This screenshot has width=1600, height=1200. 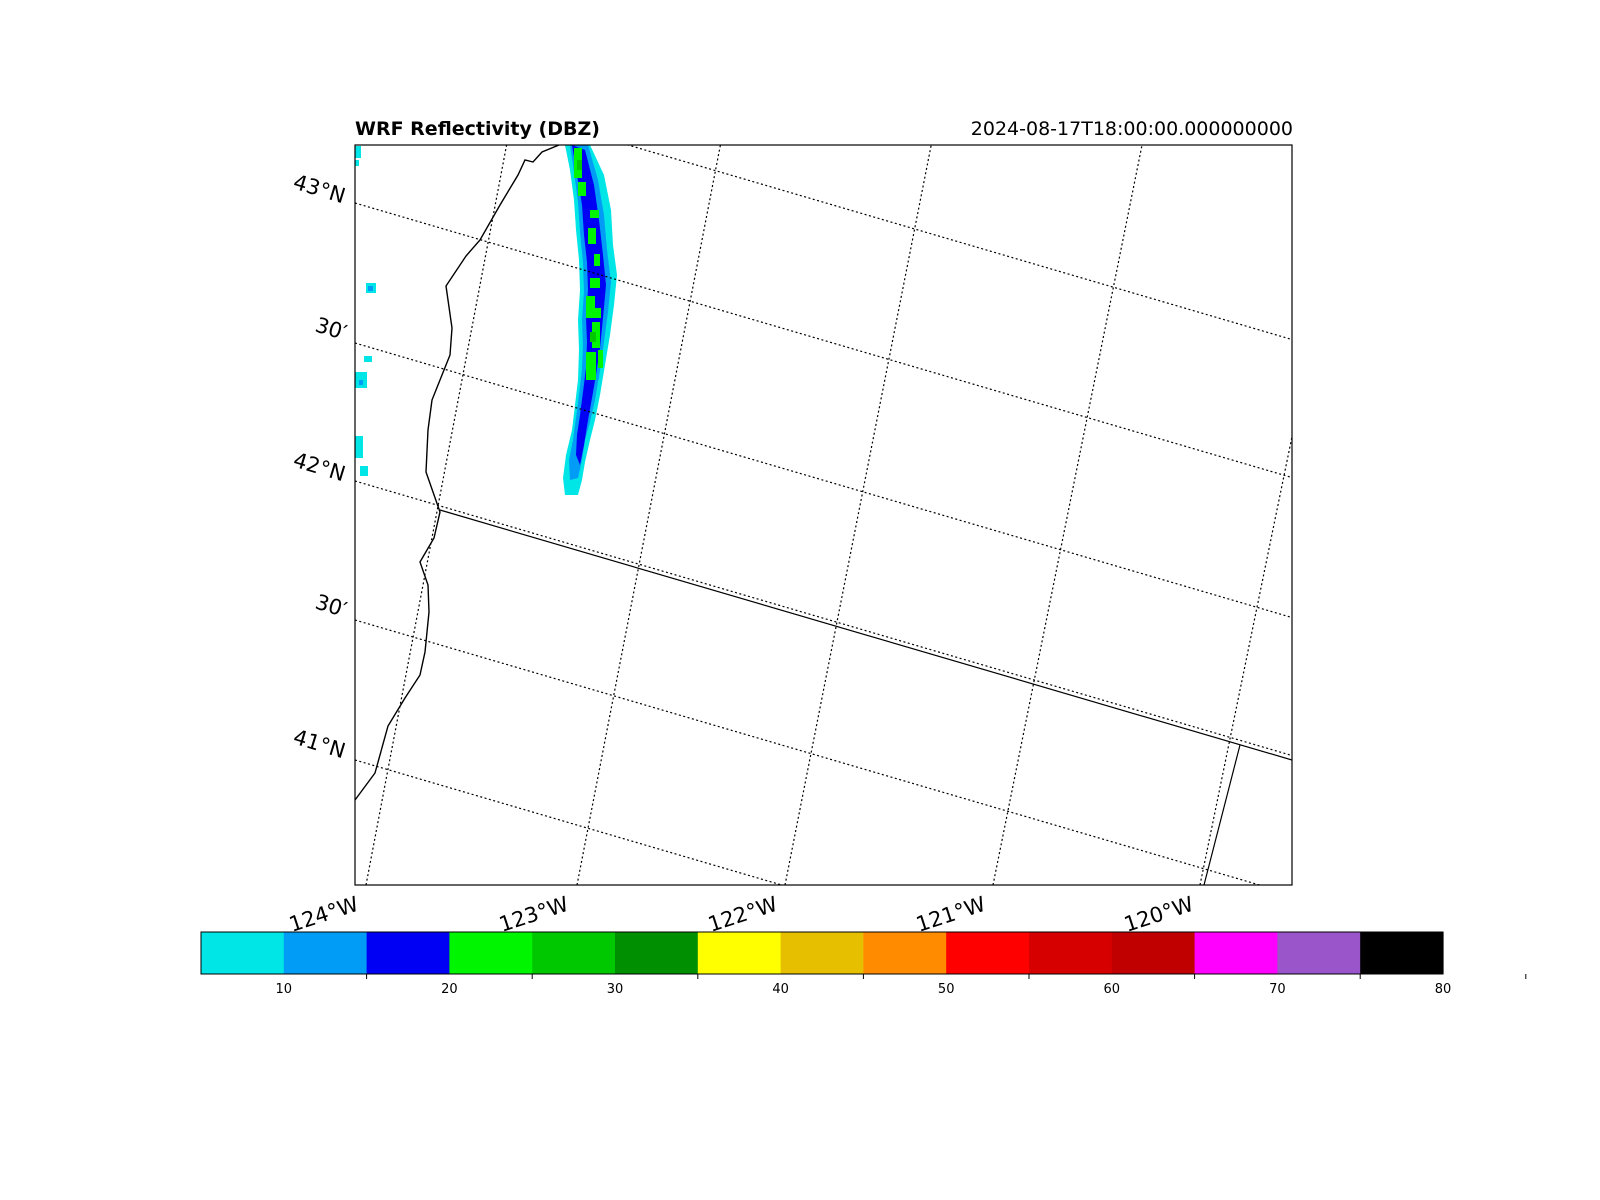 I want to click on colorbar-frame, so click(x=822, y=953).